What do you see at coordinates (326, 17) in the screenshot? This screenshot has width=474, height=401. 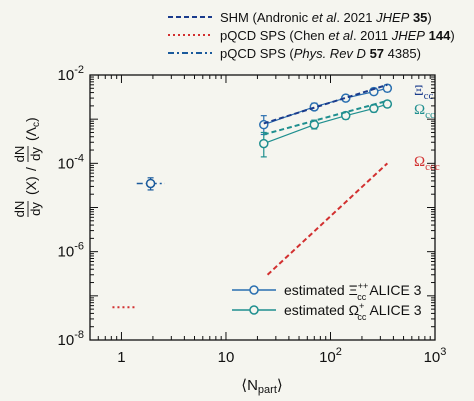 I see `legend-shm-label: SHM (Andronic et al. 2021 JHEP 35)` at bounding box center [326, 17].